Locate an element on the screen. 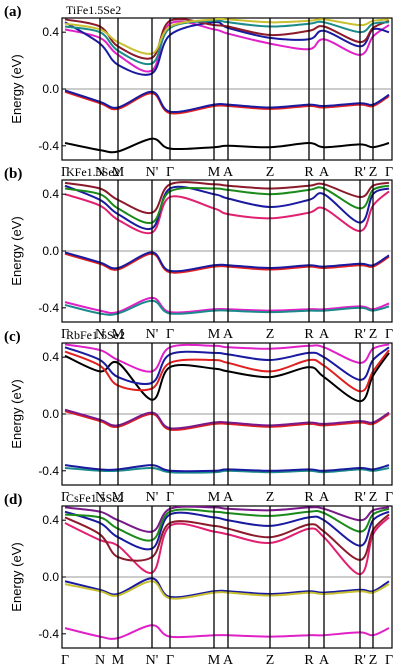  material-label: RbFe1.5Se2 is located at coordinates (95, 335).